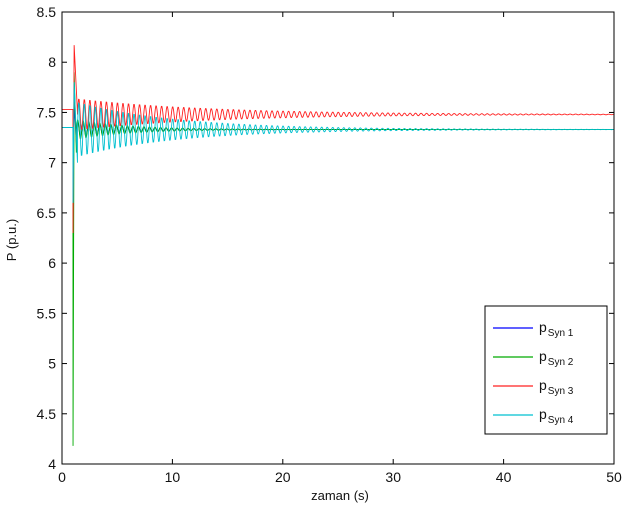 This screenshot has width=626, height=510. Describe the element at coordinates (62, 477) in the screenshot. I see `x-tick-label: 0` at that location.